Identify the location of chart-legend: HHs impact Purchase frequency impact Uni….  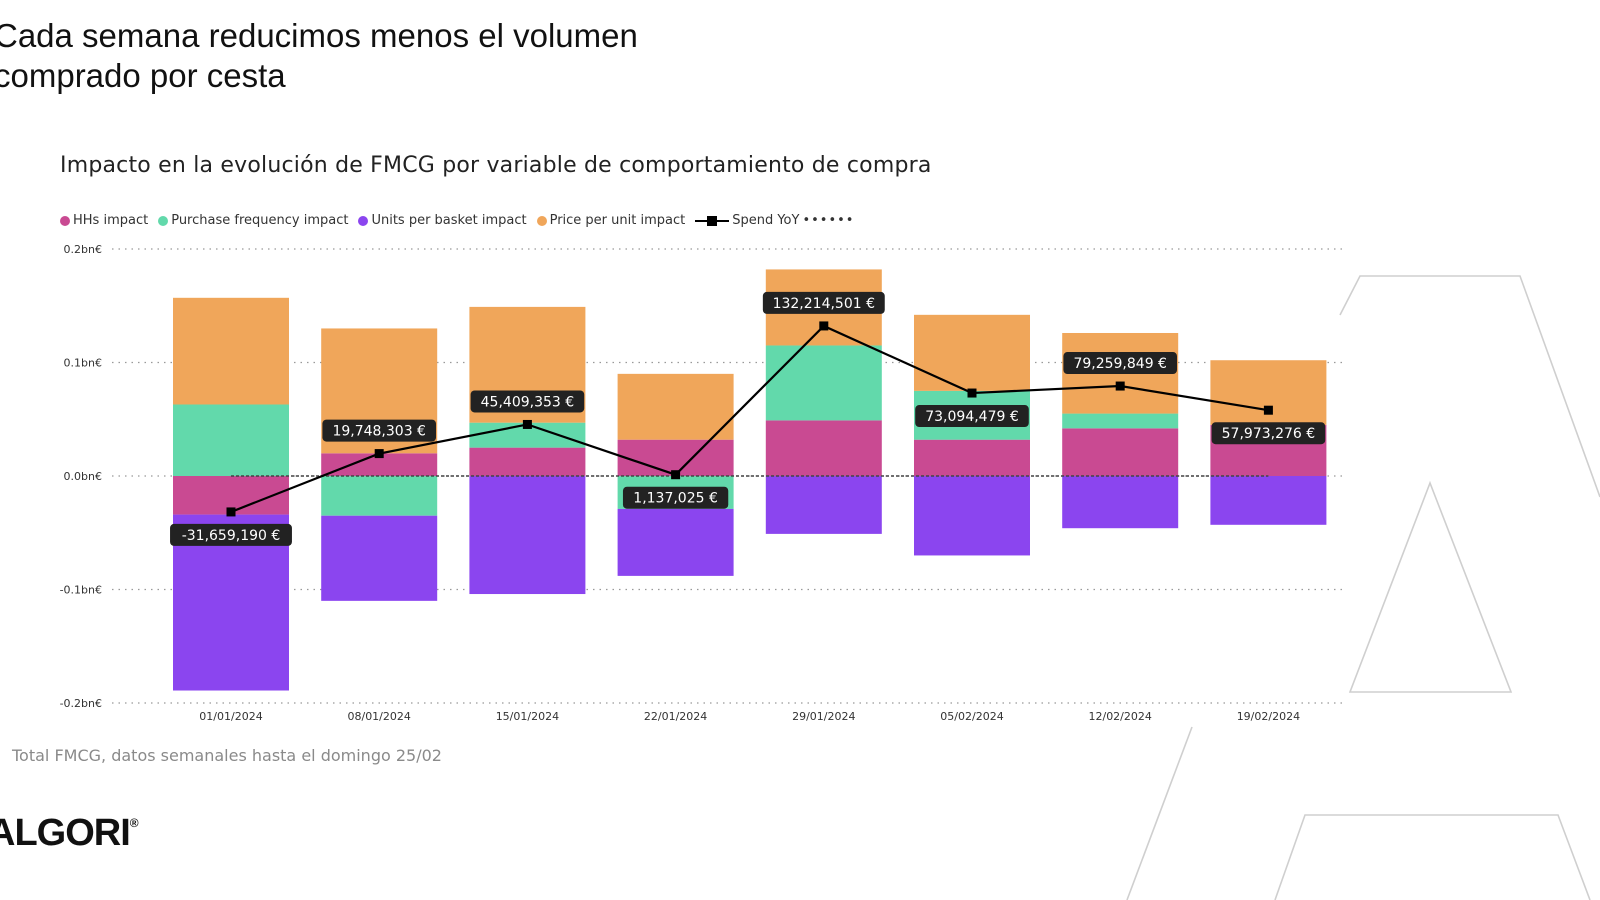
(459, 220).